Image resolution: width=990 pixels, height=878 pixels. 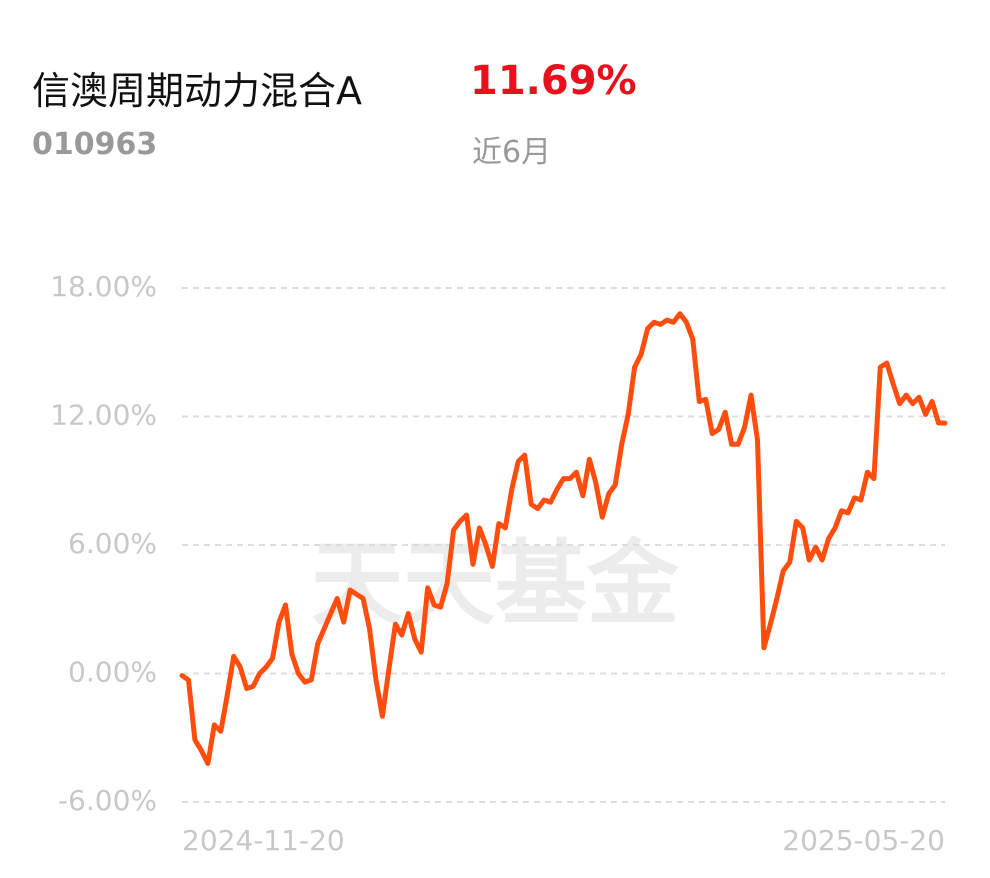 What do you see at coordinates (197, 91) in the screenshot?
I see `fund-name: 信澳周期动力混合A` at bounding box center [197, 91].